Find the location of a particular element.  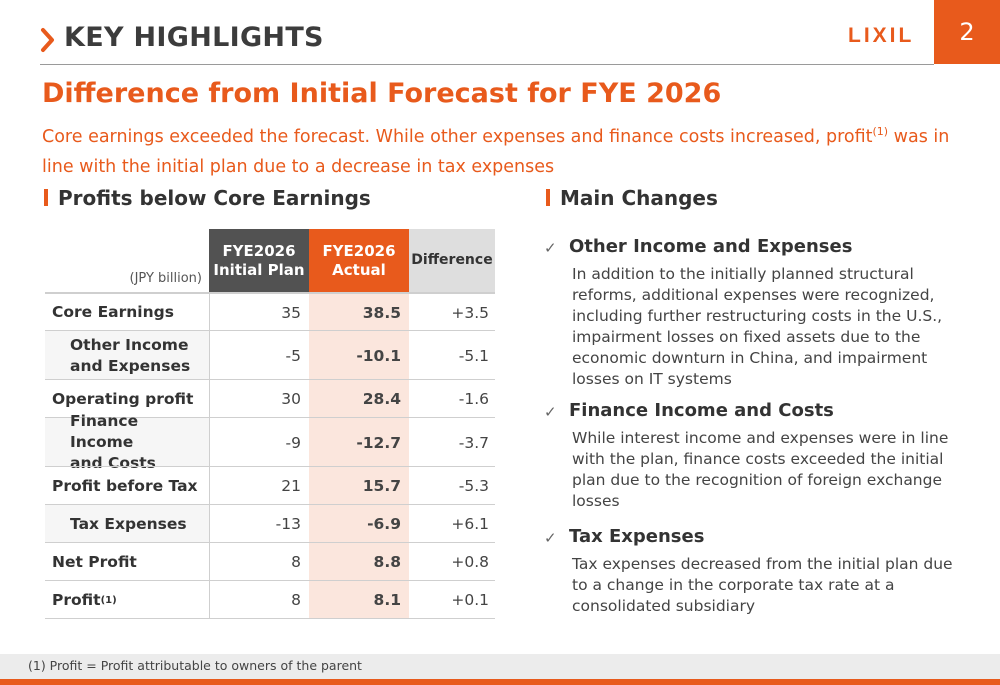

plan-value: 35 is located at coordinates (291, 312).